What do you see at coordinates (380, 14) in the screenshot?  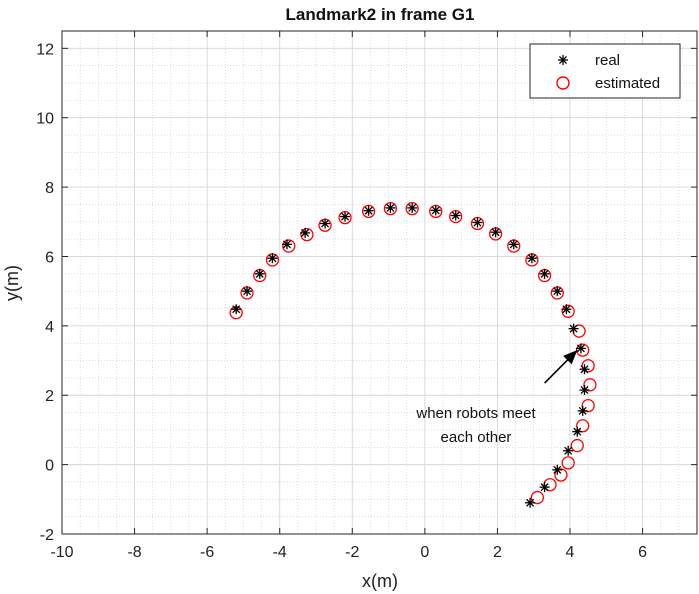 I see `chart-title: Landmark2 in frame G1` at bounding box center [380, 14].